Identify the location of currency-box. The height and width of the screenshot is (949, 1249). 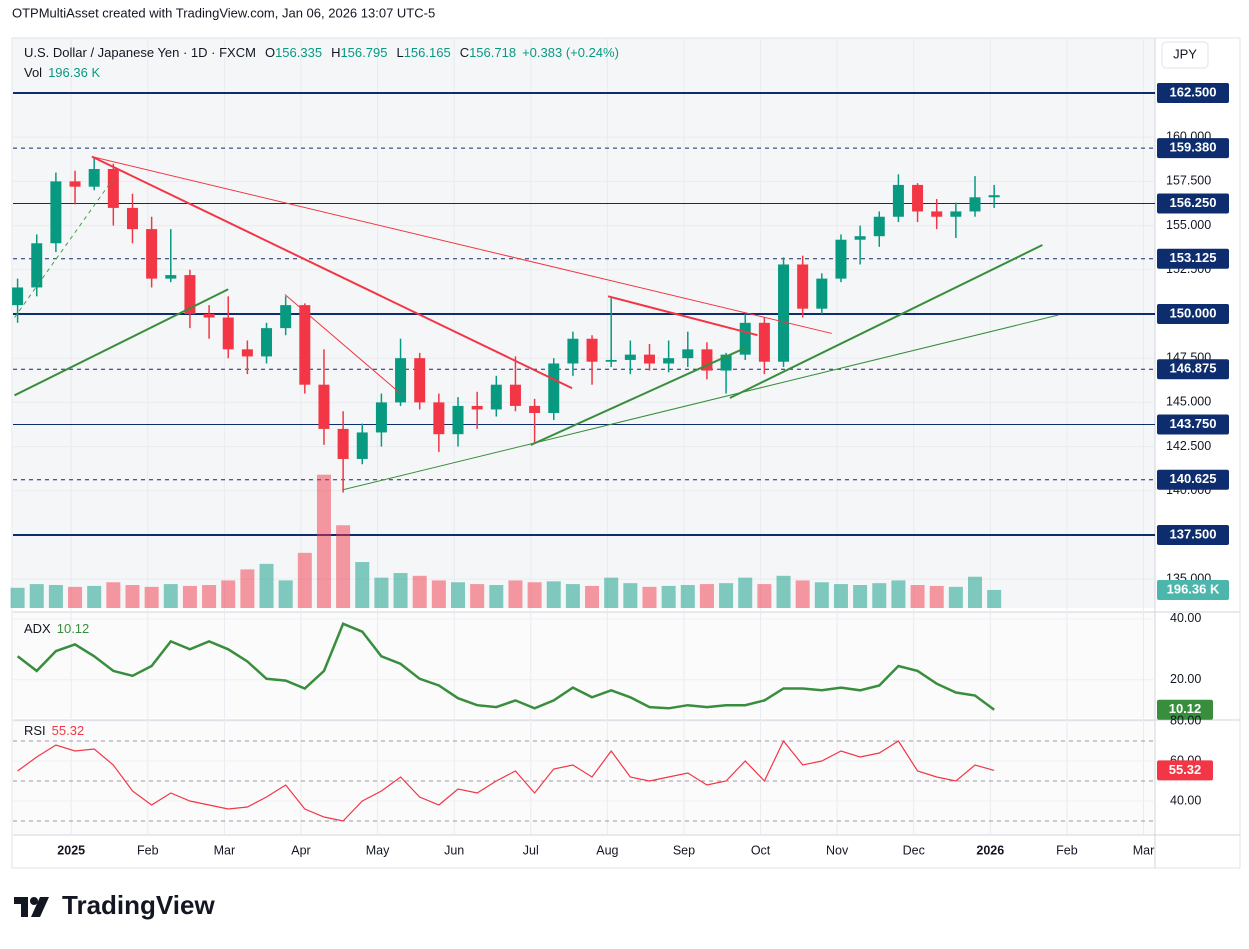
(1185, 55).